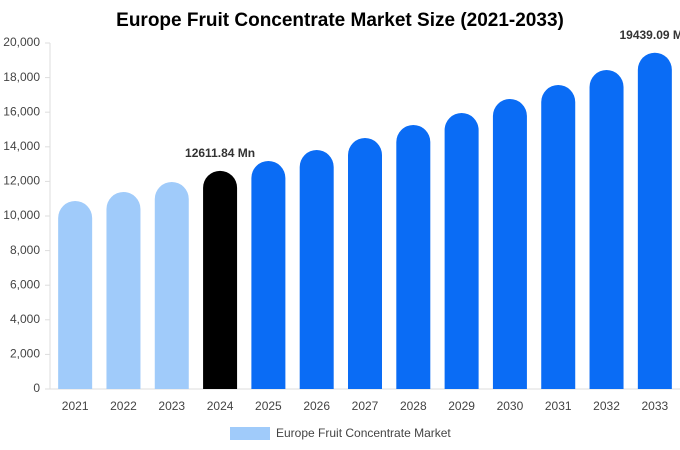  What do you see at coordinates (220, 406) in the screenshot?
I see `x-tick-label: 2024` at bounding box center [220, 406].